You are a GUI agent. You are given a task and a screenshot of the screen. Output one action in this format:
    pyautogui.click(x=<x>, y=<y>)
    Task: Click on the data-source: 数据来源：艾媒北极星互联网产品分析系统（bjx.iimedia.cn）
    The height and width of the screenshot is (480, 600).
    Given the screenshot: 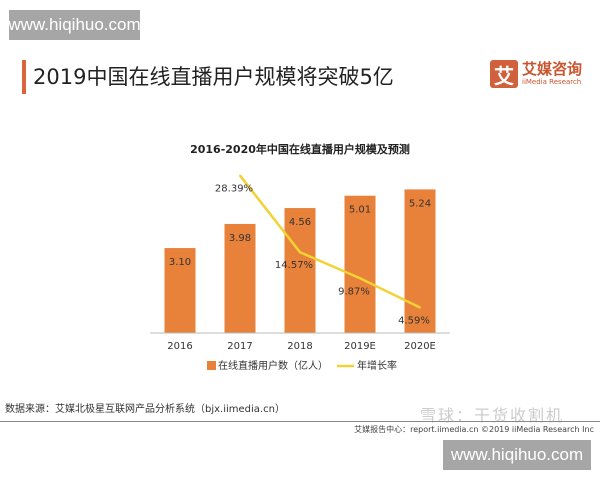 What is the action you would take?
    pyautogui.click(x=145, y=409)
    